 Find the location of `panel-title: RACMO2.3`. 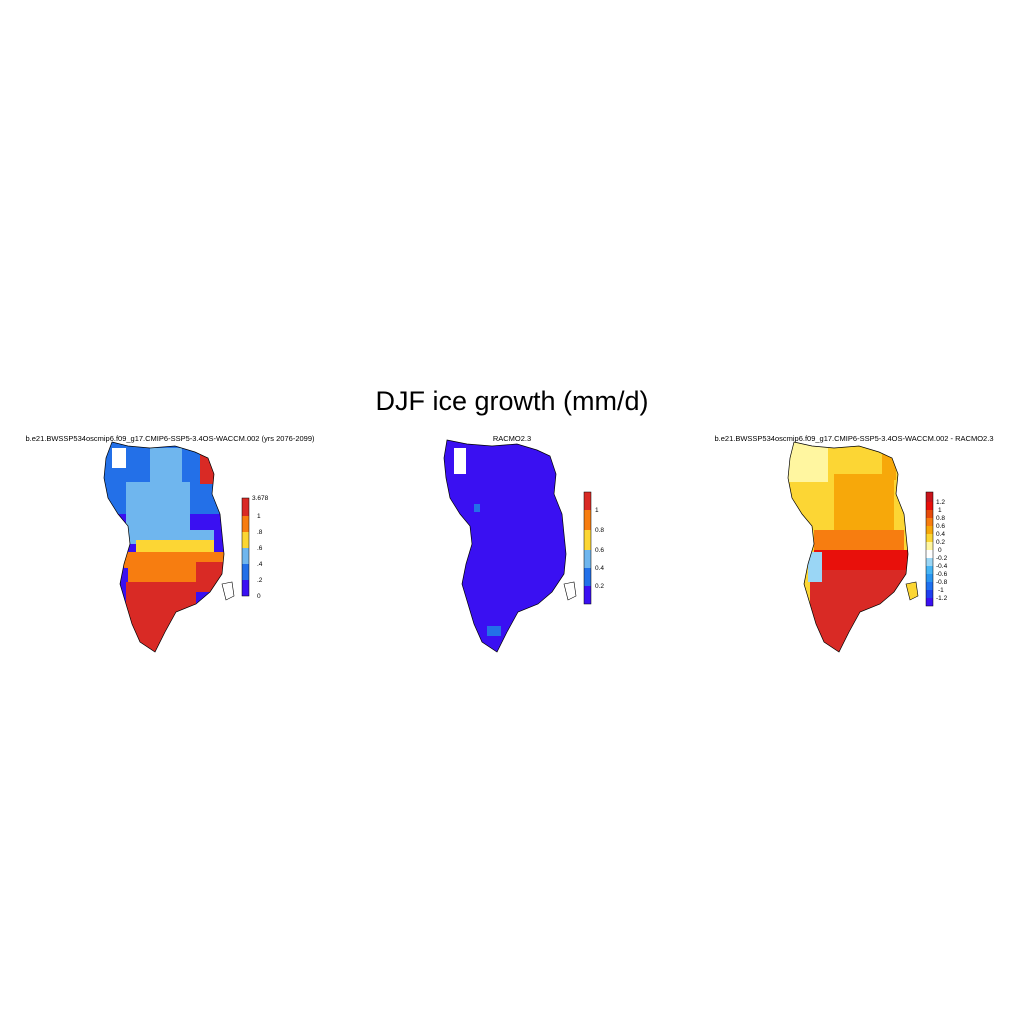

panel-title: RACMO2.3 is located at coordinates (512, 438).